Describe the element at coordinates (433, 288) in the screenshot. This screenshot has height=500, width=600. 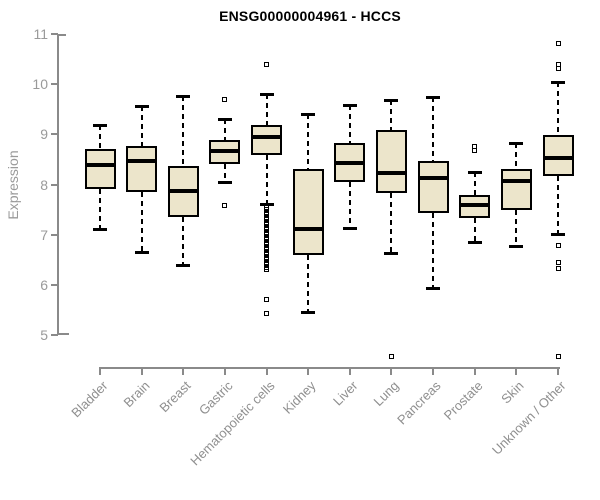
I see `lower-whisker-cap-pancreas` at that location.